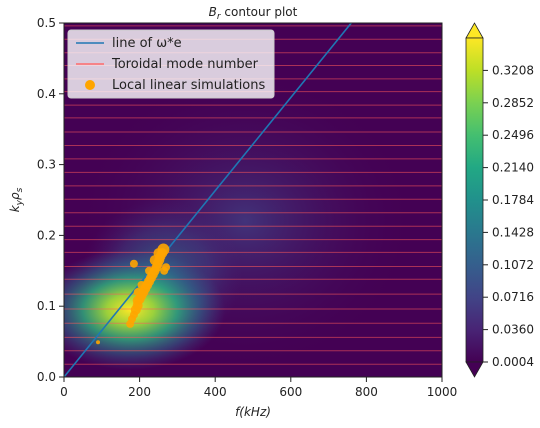  What do you see at coordinates (366, 392) in the screenshot?
I see `x-tick-label: 800` at bounding box center [366, 392].